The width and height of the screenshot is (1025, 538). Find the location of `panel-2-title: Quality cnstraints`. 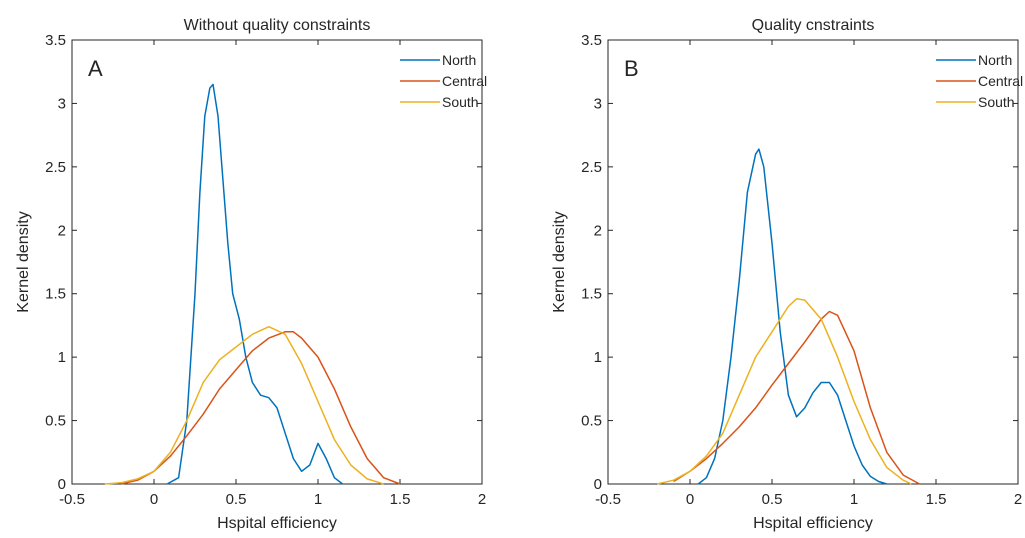

panel-2-title: Quality cnstraints is located at coordinates (813, 25).